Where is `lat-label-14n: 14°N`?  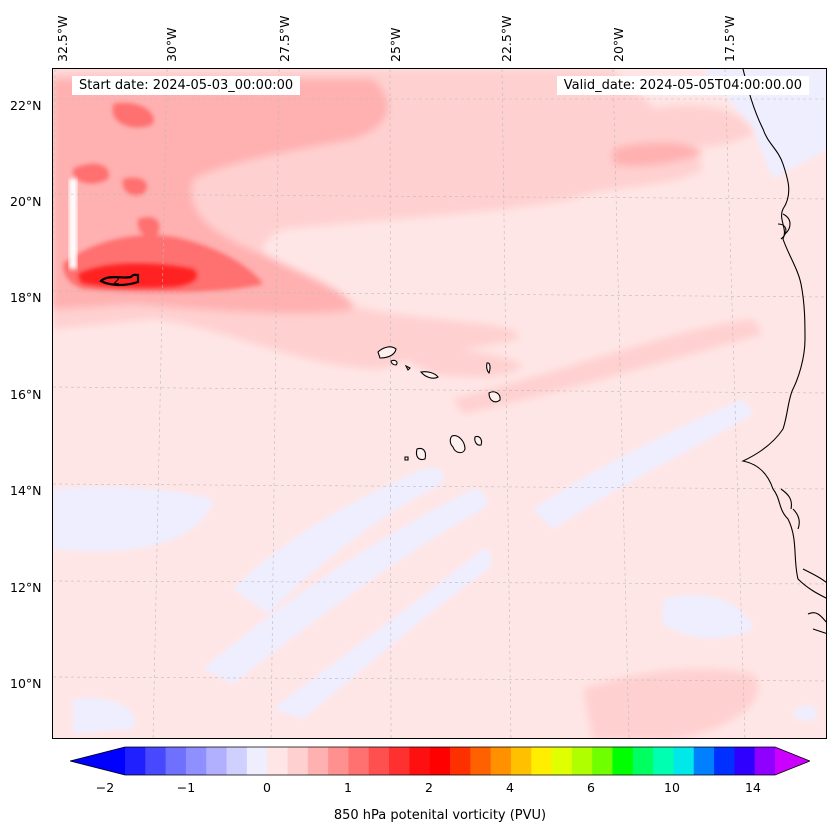
lat-label-14n: 14°N is located at coordinates (26, 490).